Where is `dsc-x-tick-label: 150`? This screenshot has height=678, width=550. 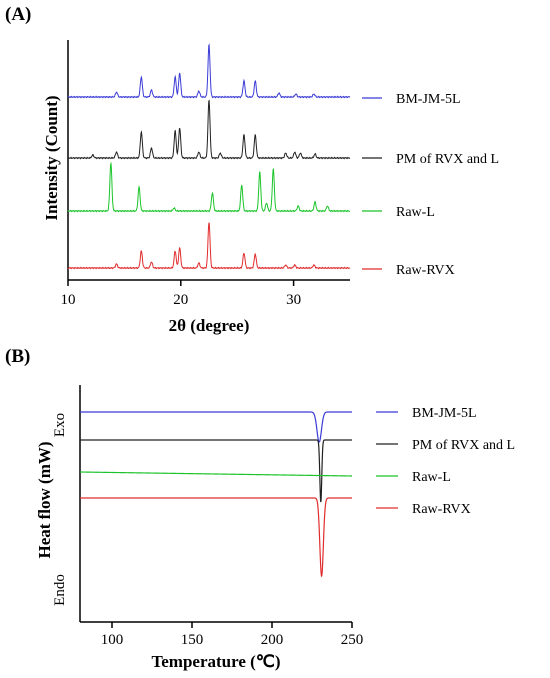
dsc-x-tick-label: 150 is located at coordinates (192, 640).